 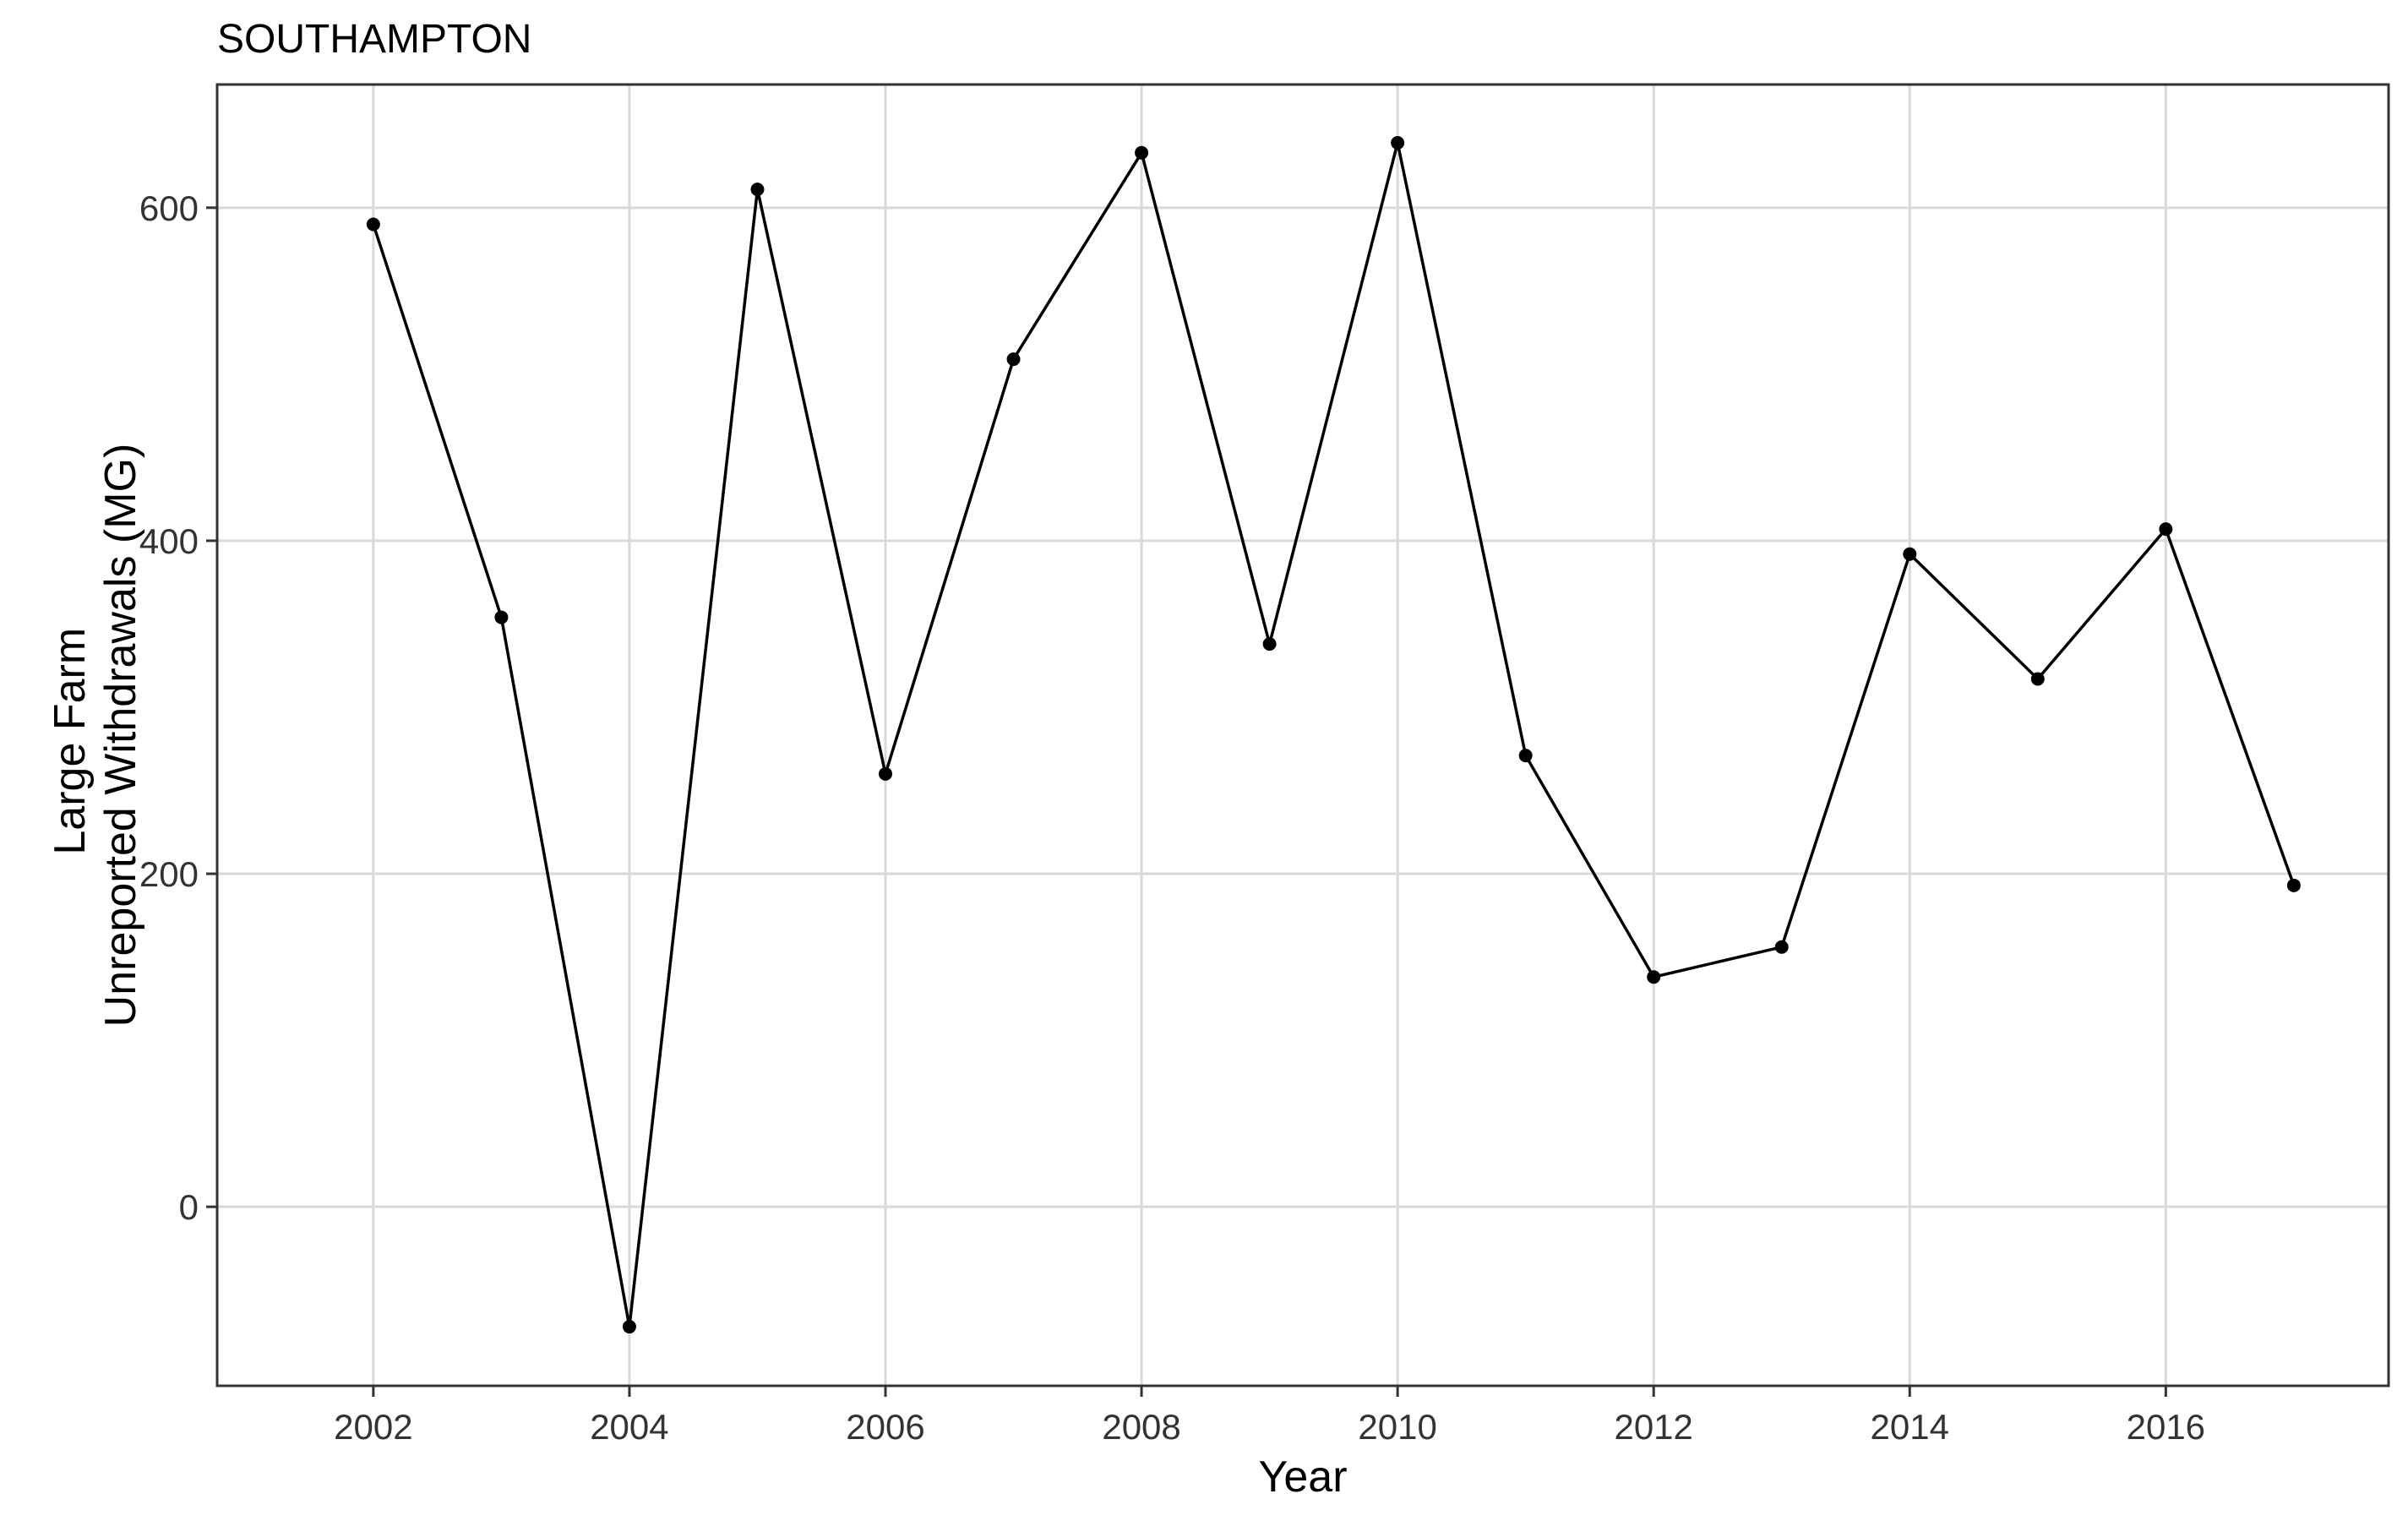 What do you see at coordinates (1653, 1427) in the screenshot?
I see `x-tick-label: 2012` at bounding box center [1653, 1427].